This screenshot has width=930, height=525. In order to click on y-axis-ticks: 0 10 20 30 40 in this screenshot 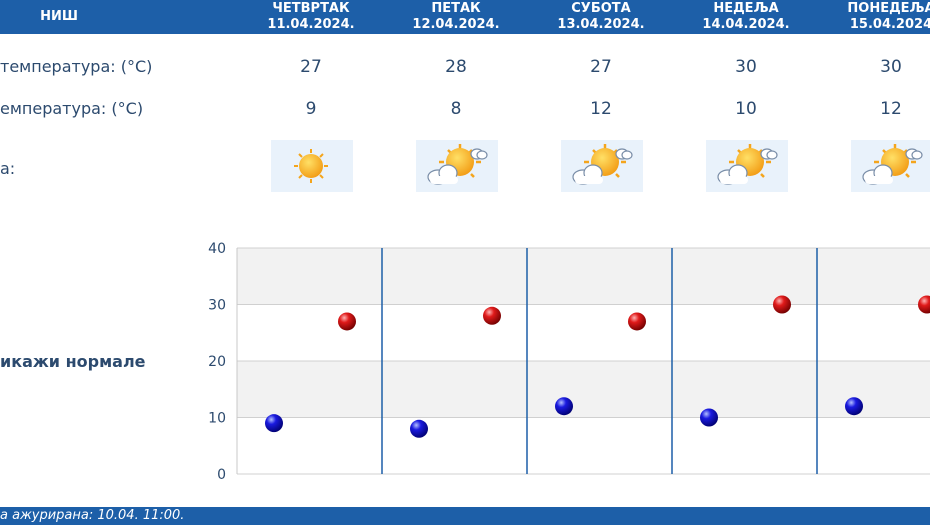, I will do `click(217, 362)`.